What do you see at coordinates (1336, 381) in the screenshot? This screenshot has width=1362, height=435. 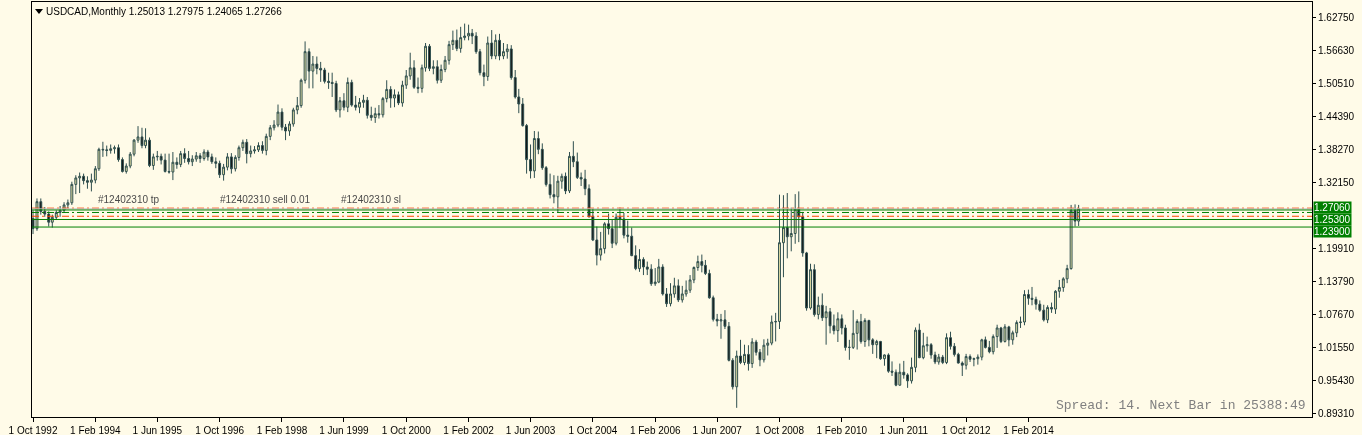 I see `y-tick-label: 0.95430` at bounding box center [1336, 381].